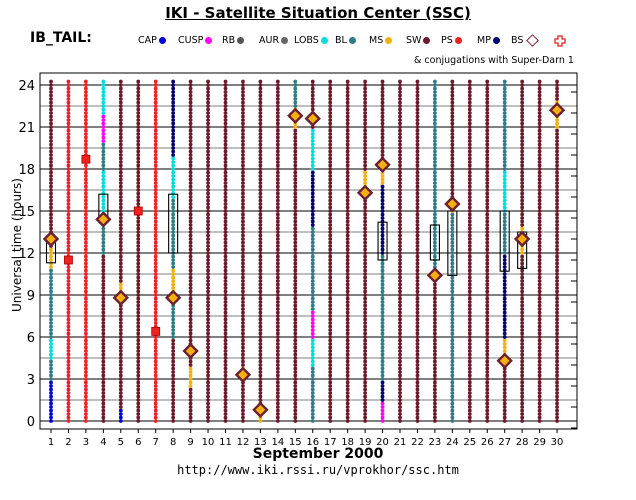 The image size is (636, 500). What do you see at coordinates (318, 470) in the screenshot?
I see `source-url: http://www.iki.rssi.ru/vprokhor/ssc.htm` at bounding box center [318, 470].